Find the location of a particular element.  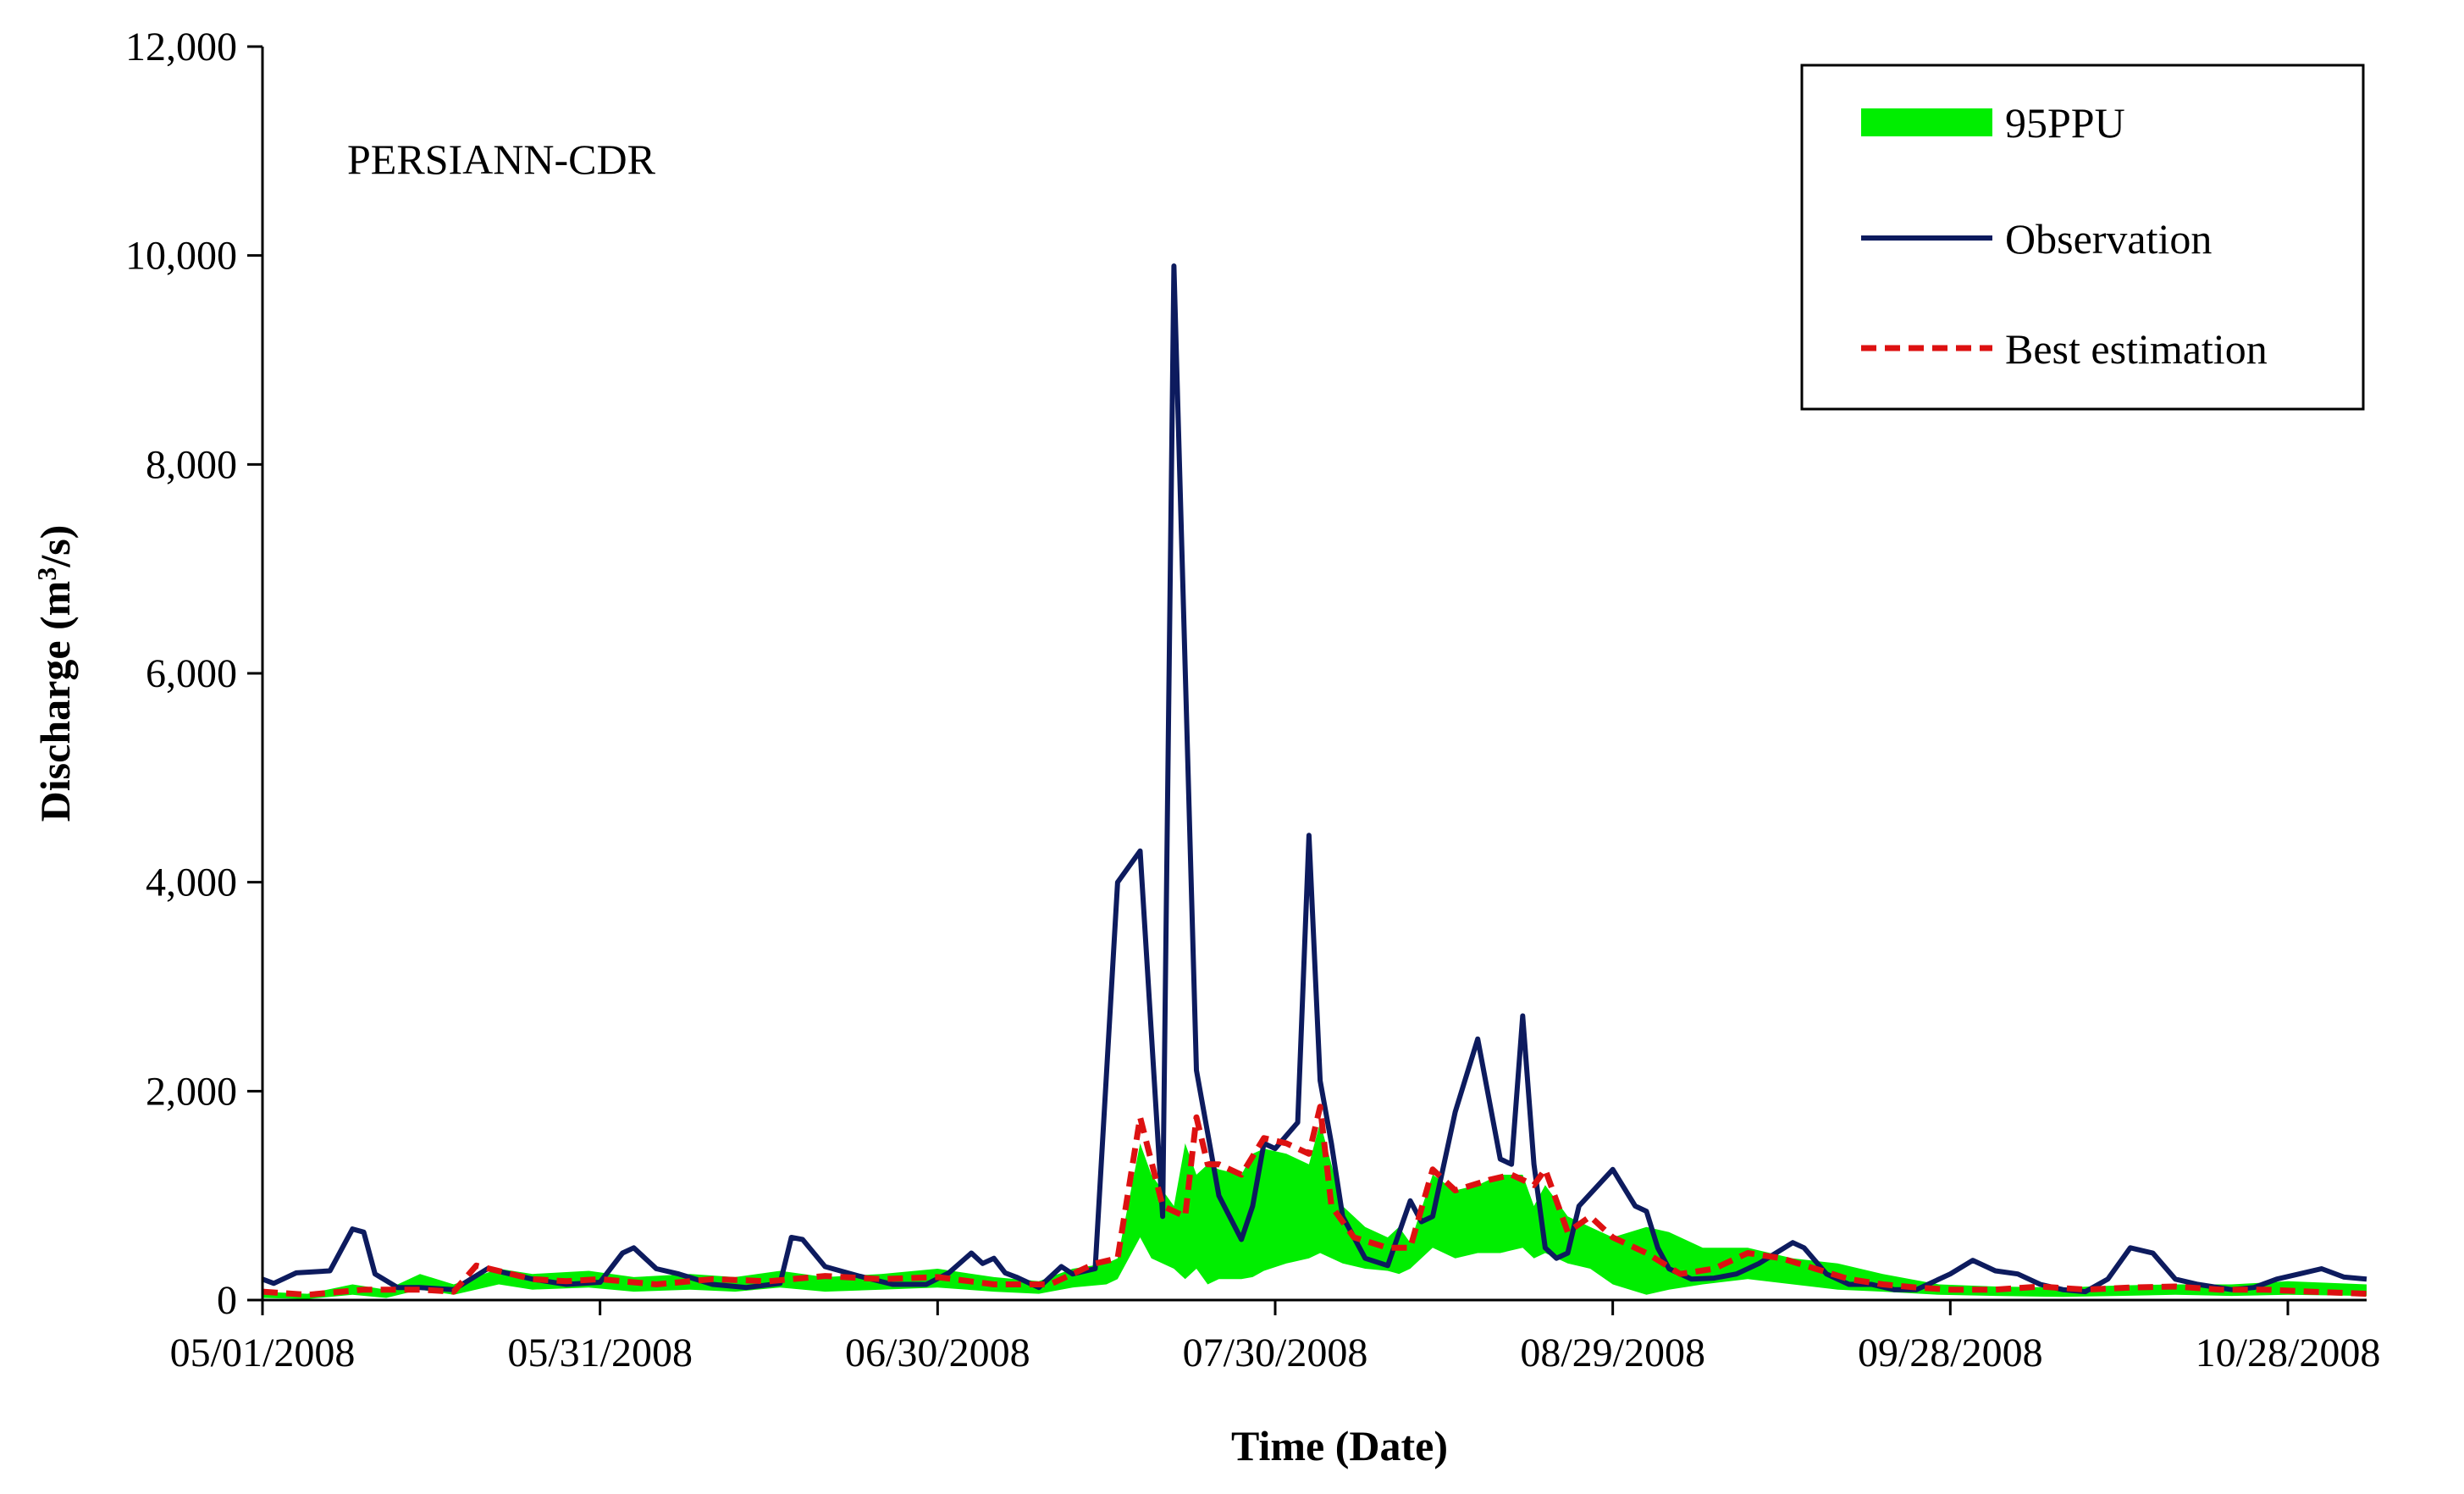

y-tick-label: 8,000 is located at coordinates (191, 464).